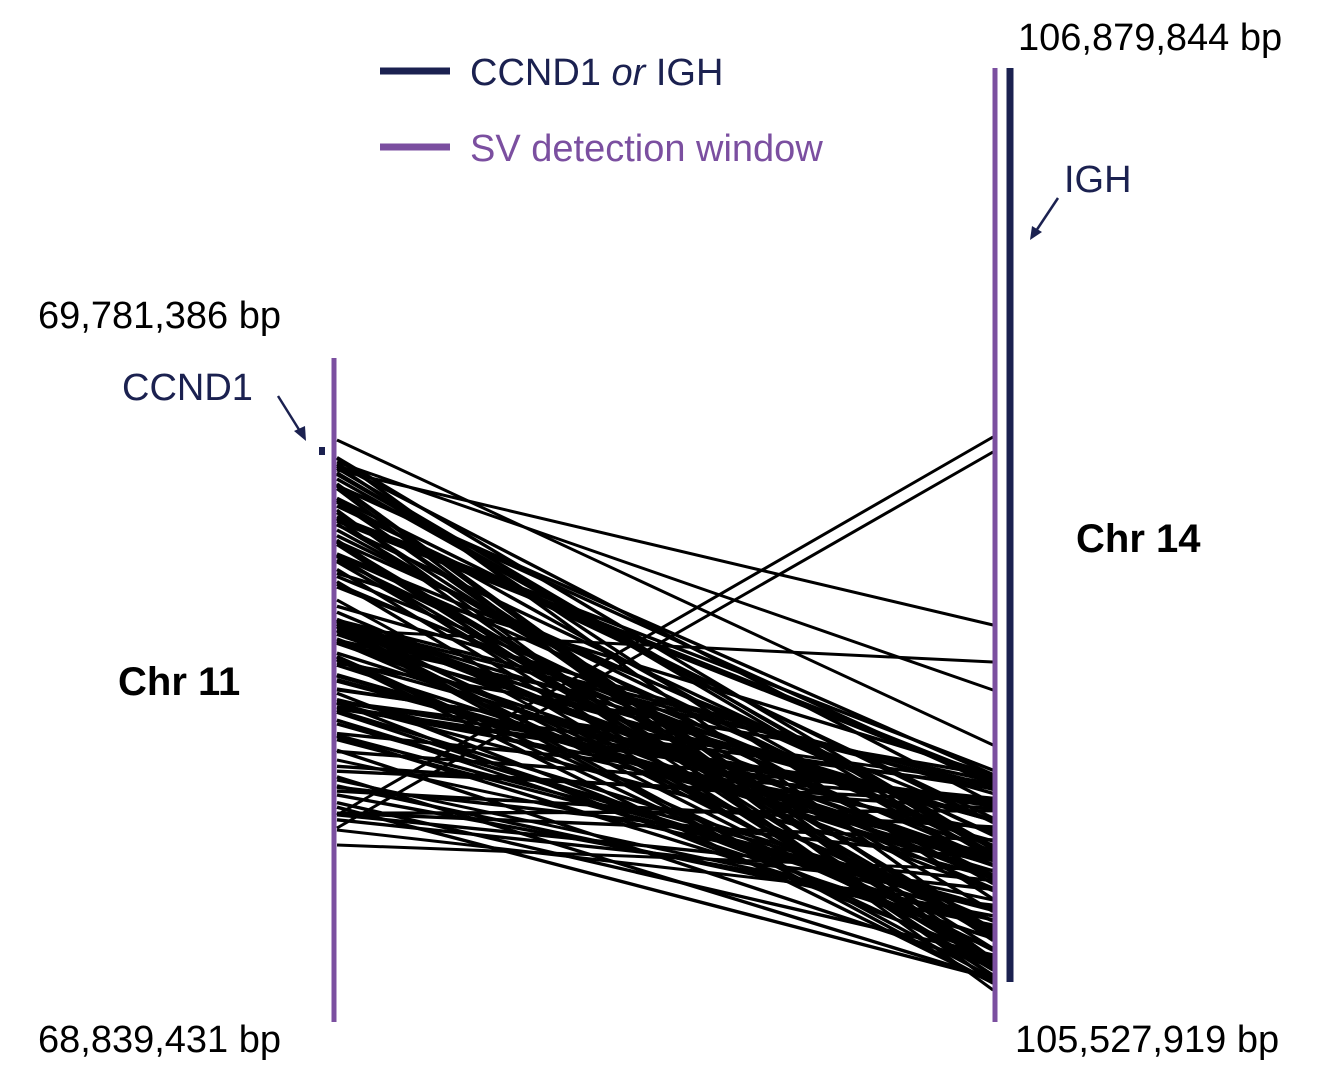 Image resolution: width=1337 pixels, height=1087 pixels. I want to click on ccnd1-gene-mark, so click(322, 451).